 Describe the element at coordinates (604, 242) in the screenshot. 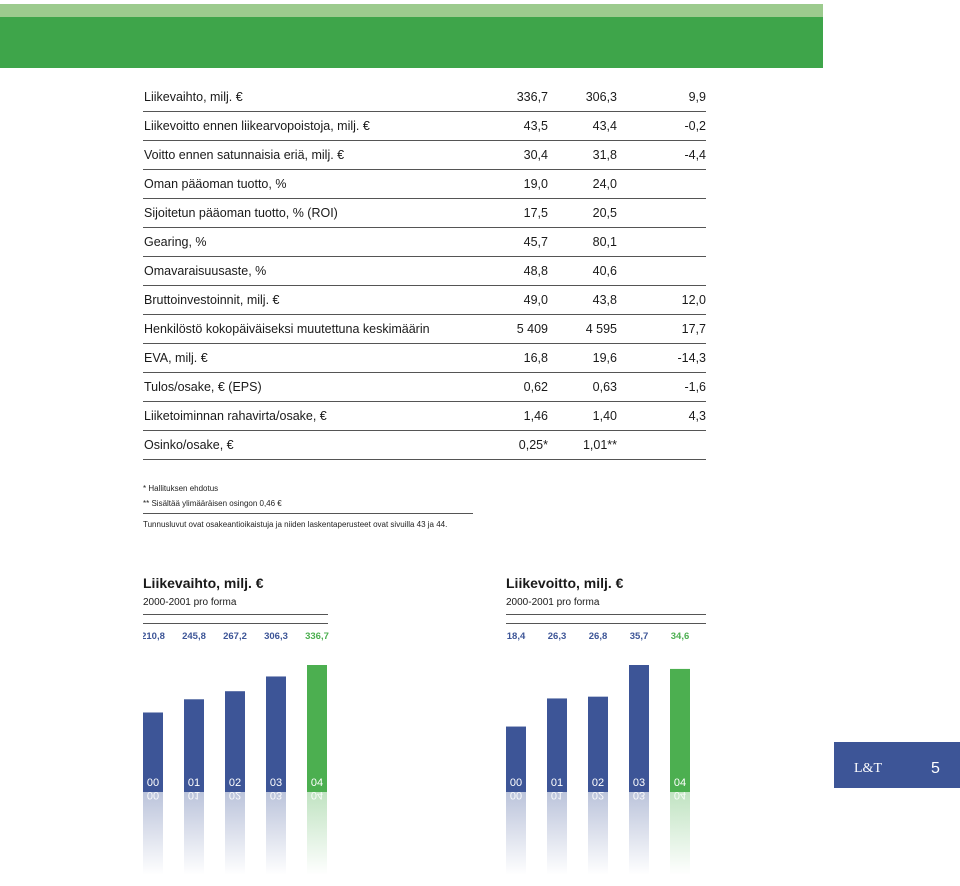

I see `value-previous: 80,1` at that location.